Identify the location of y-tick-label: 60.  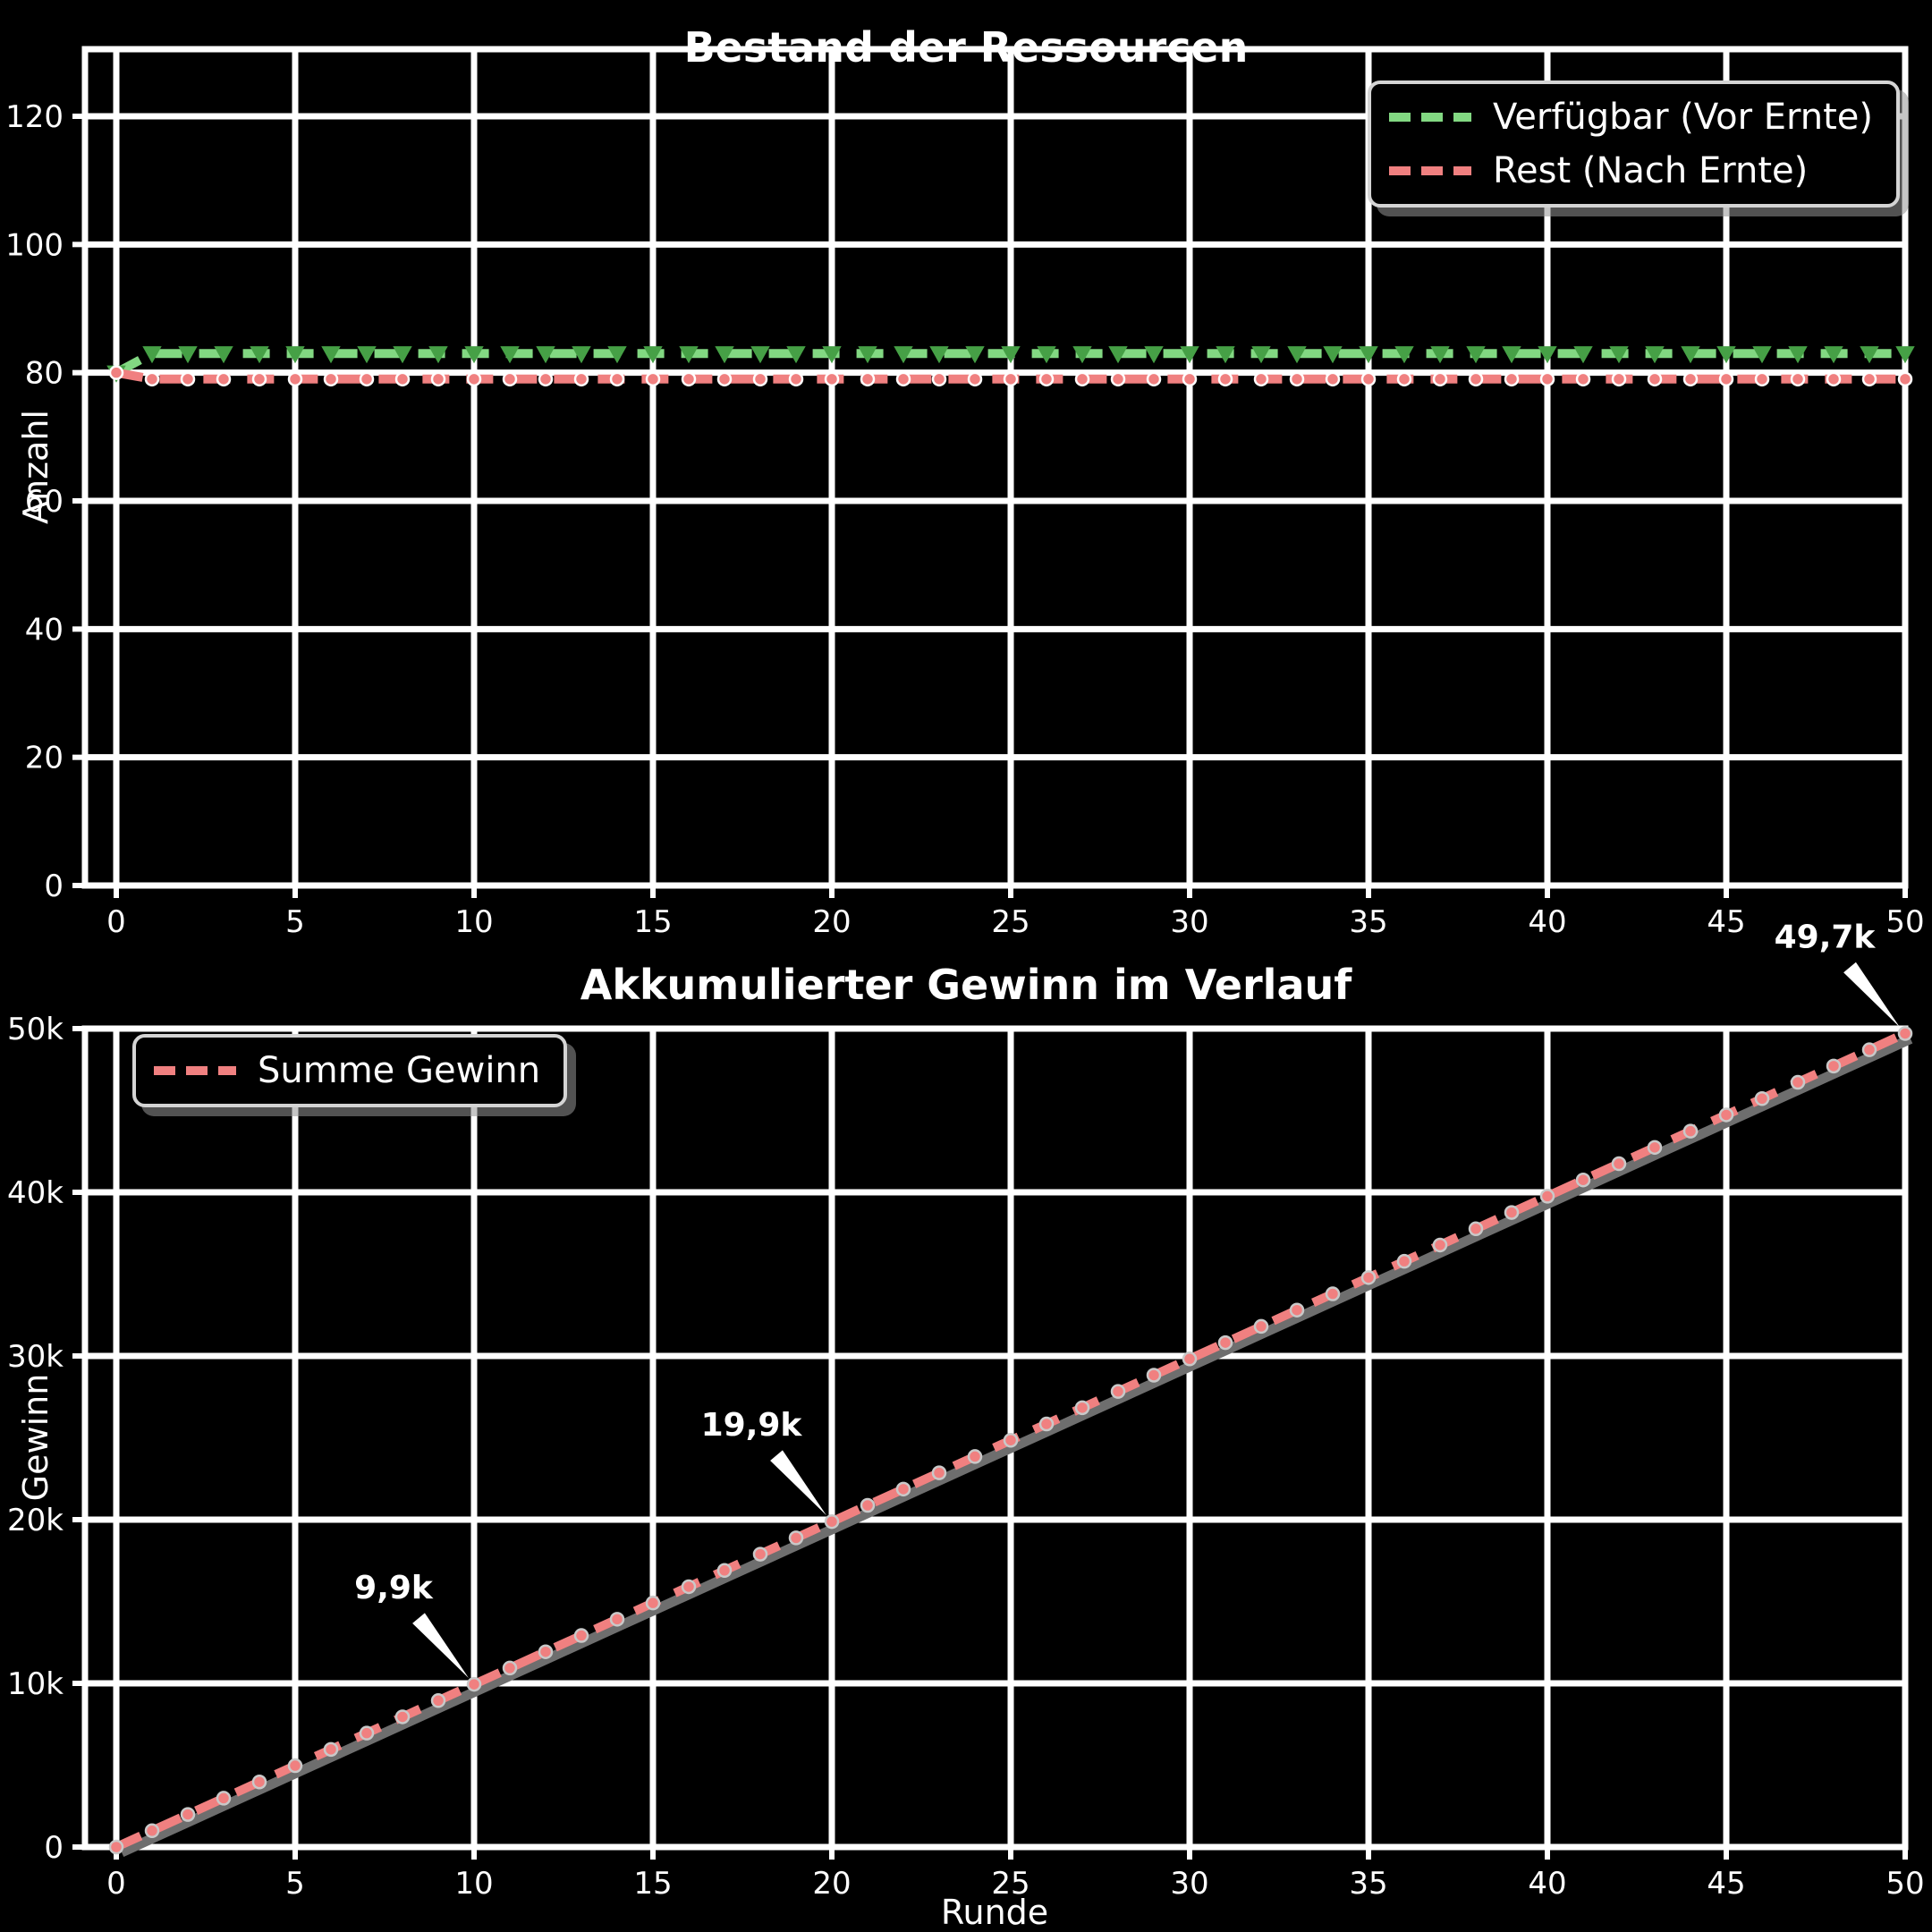
(44, 502).